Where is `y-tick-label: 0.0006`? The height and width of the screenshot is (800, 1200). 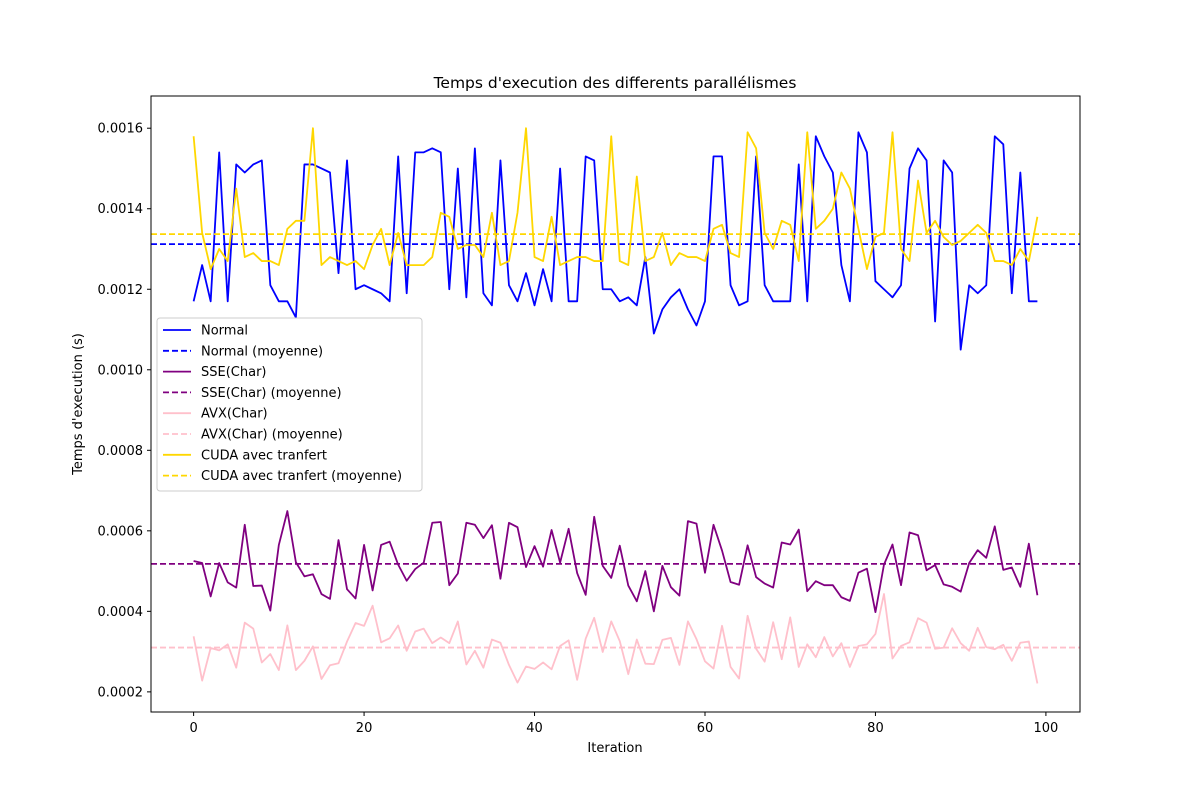
y-tick-label: 0.0006 is located at coordinates (121, 531).